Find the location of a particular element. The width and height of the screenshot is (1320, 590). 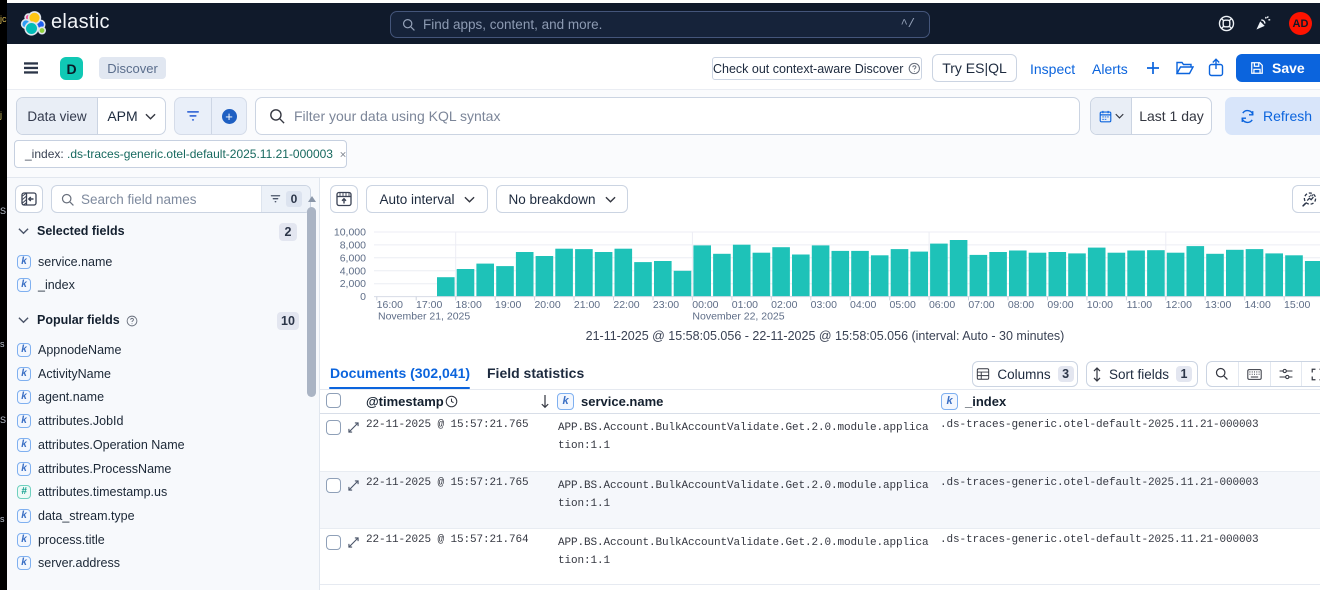

svg-text: 21:00 is located at coordinates (587, 305).